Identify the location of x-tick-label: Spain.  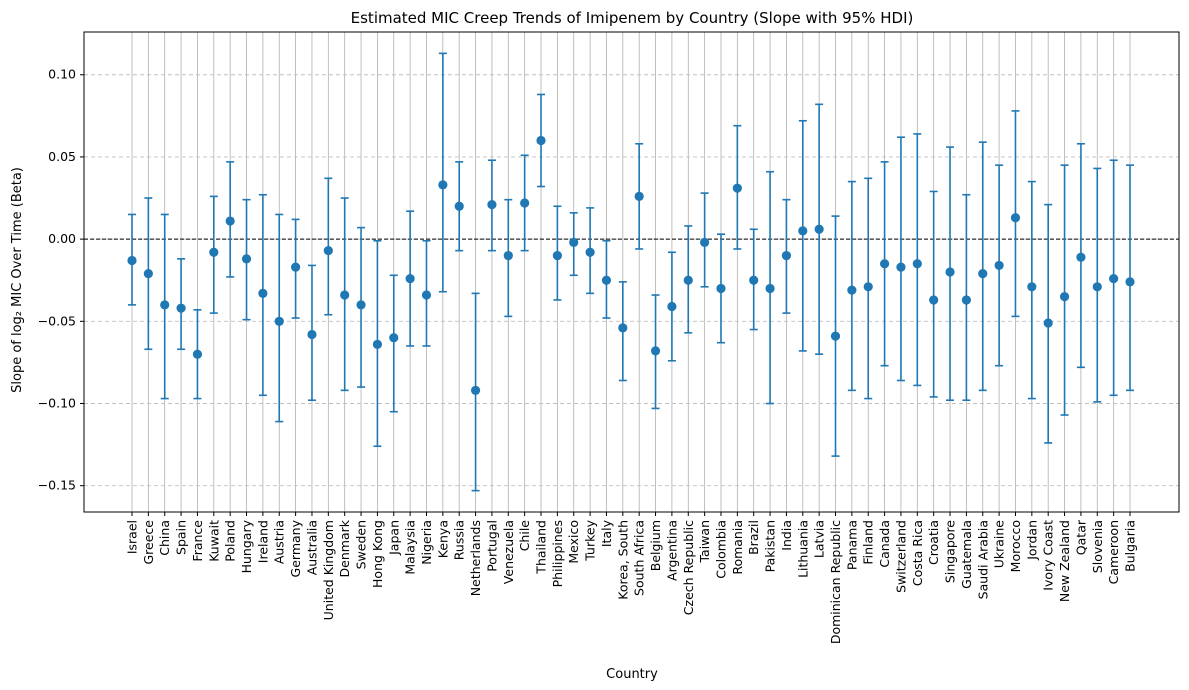
(181, 537).